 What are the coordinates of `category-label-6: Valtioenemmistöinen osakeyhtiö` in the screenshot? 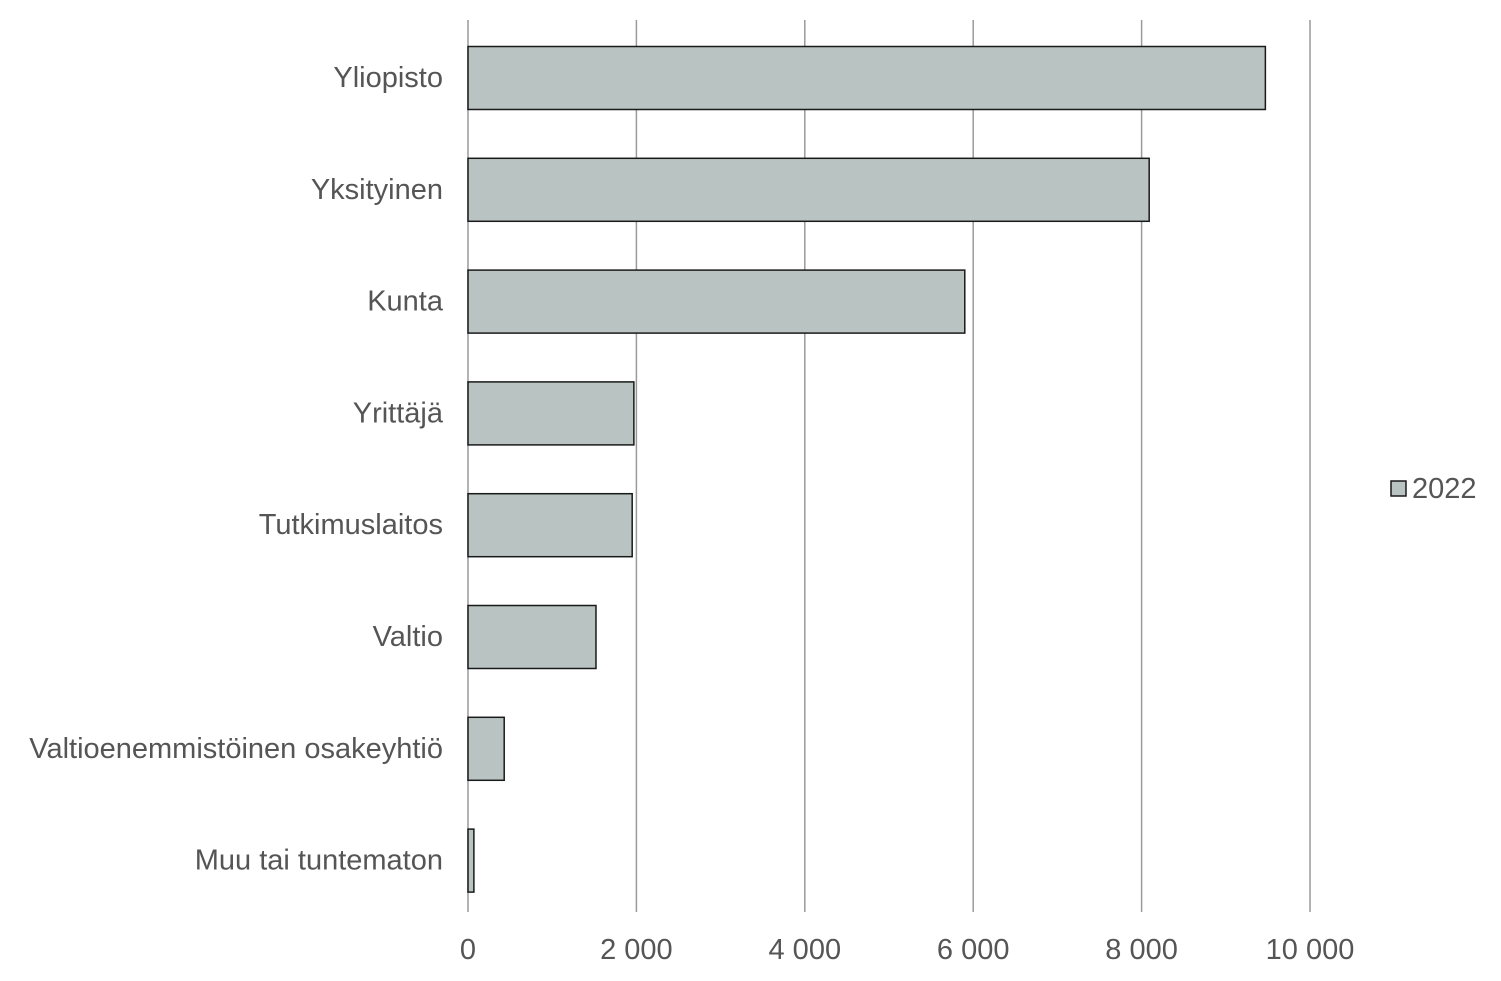 It's located at (236, 749).